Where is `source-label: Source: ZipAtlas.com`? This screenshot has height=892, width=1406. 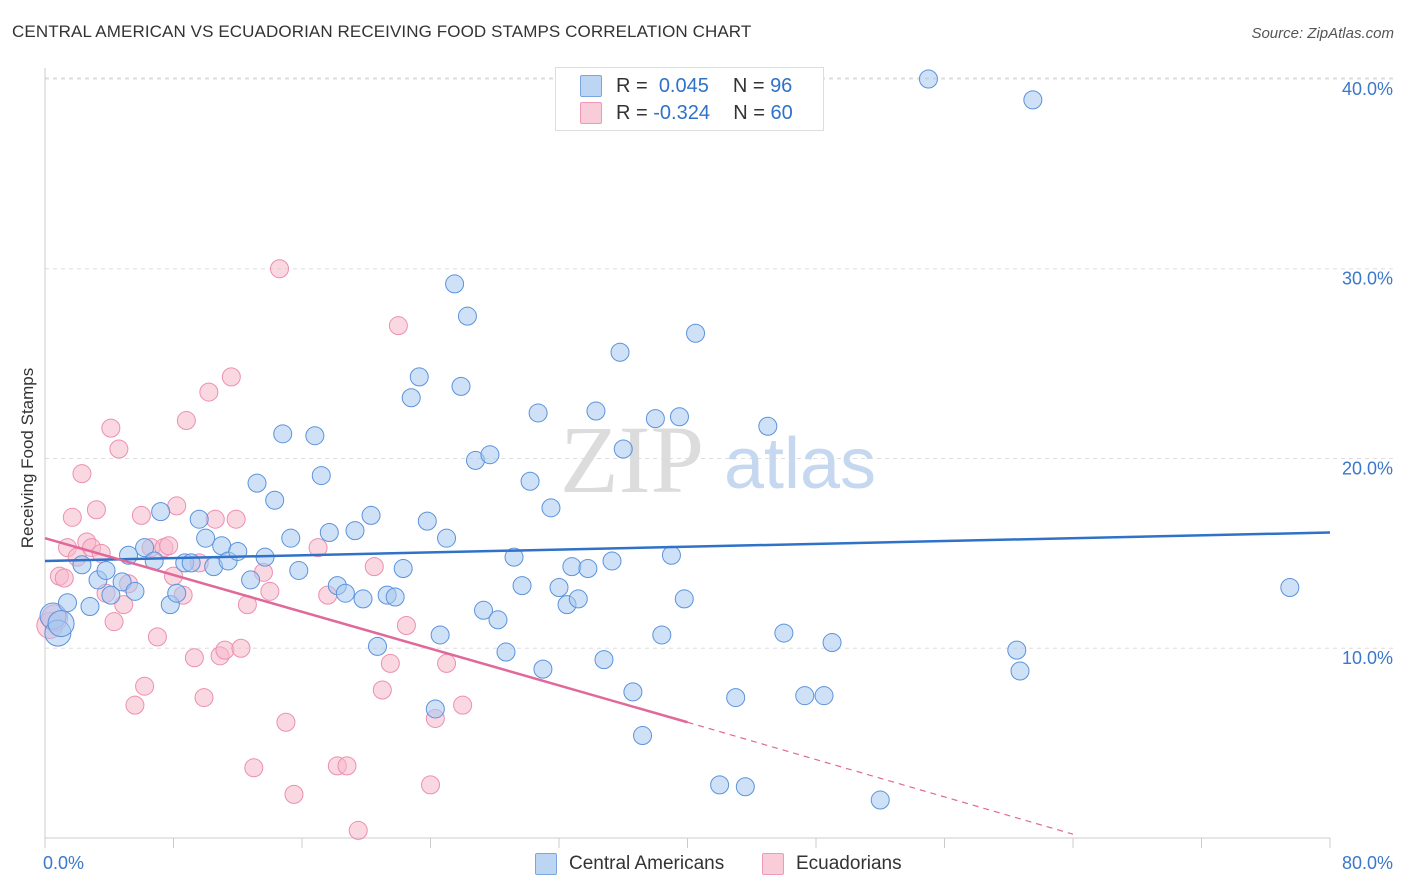 source-label: Source: ZipAtlas.com is located at coordinates (1322, 33).